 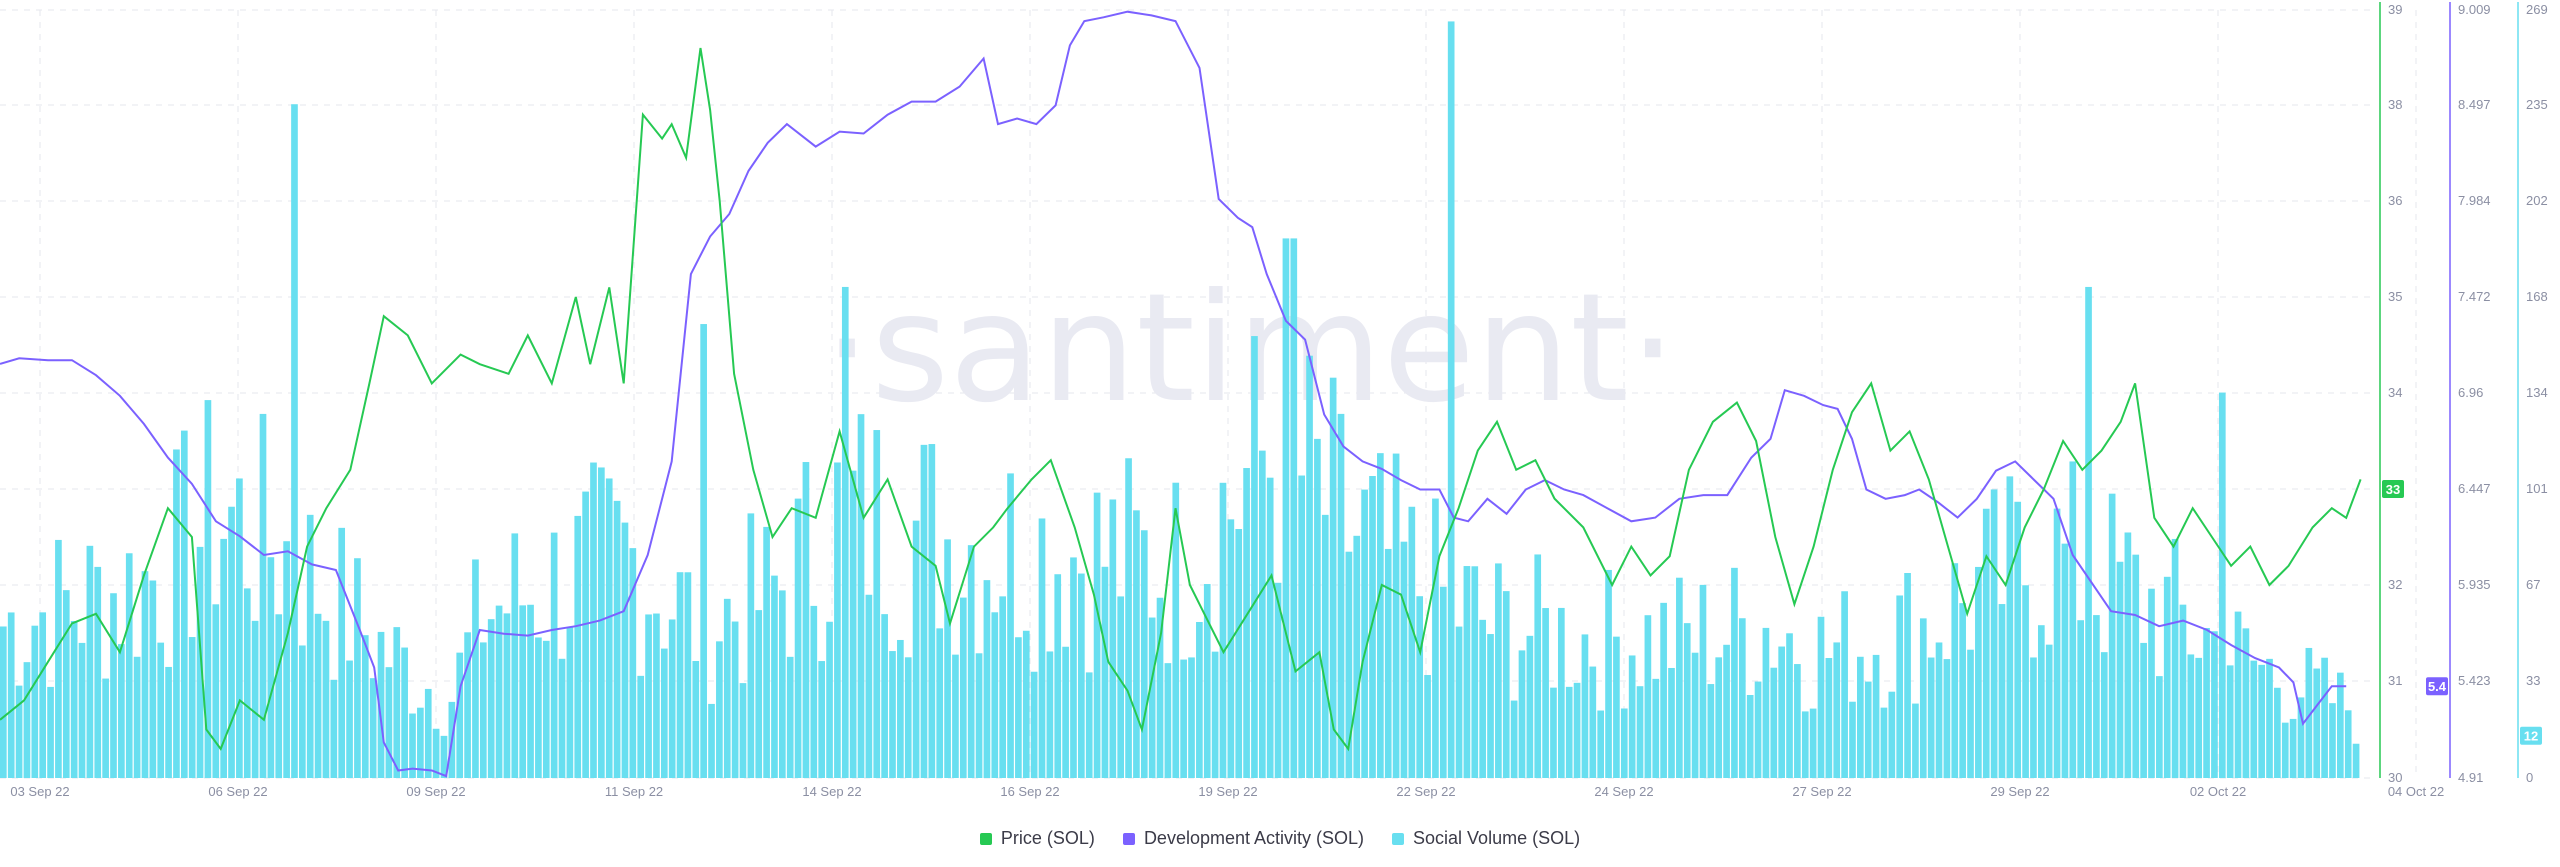 I want to click on price-axis-tick: 34, so click(x=2395, y=392).